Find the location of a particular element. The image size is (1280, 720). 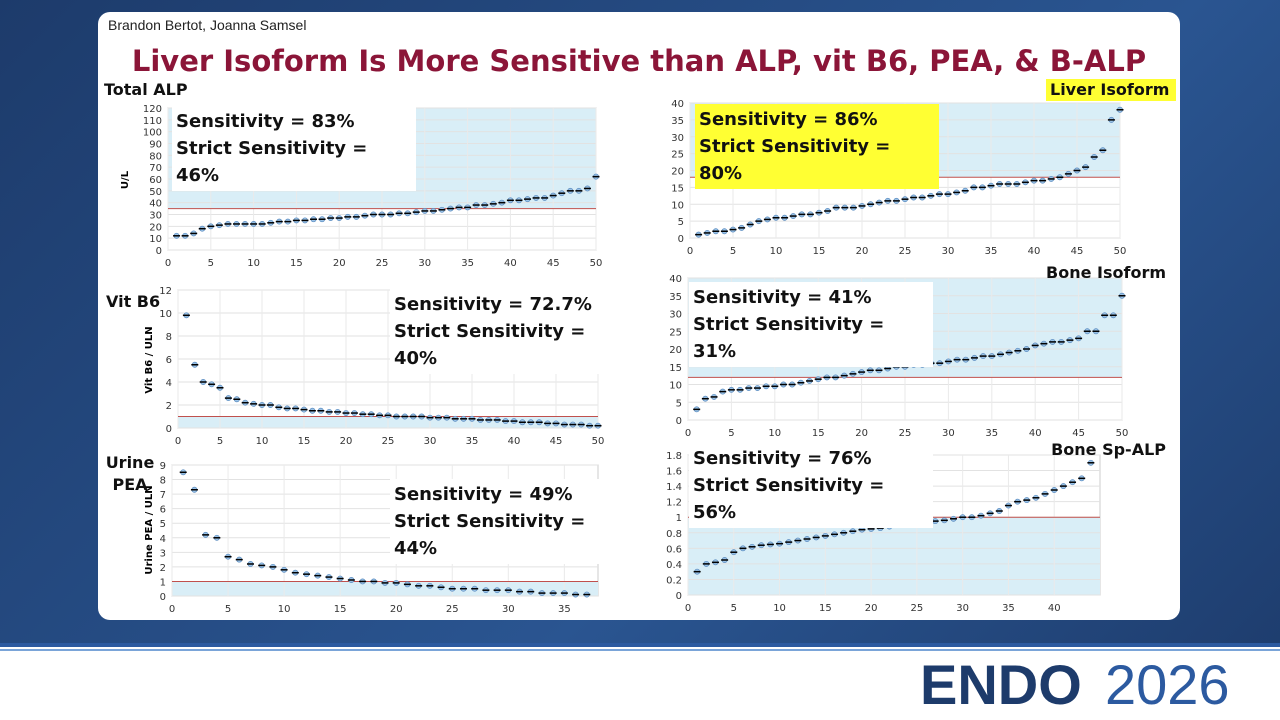

annotation: Sensitivity = 72.7% is located at coordinates (493, 304).